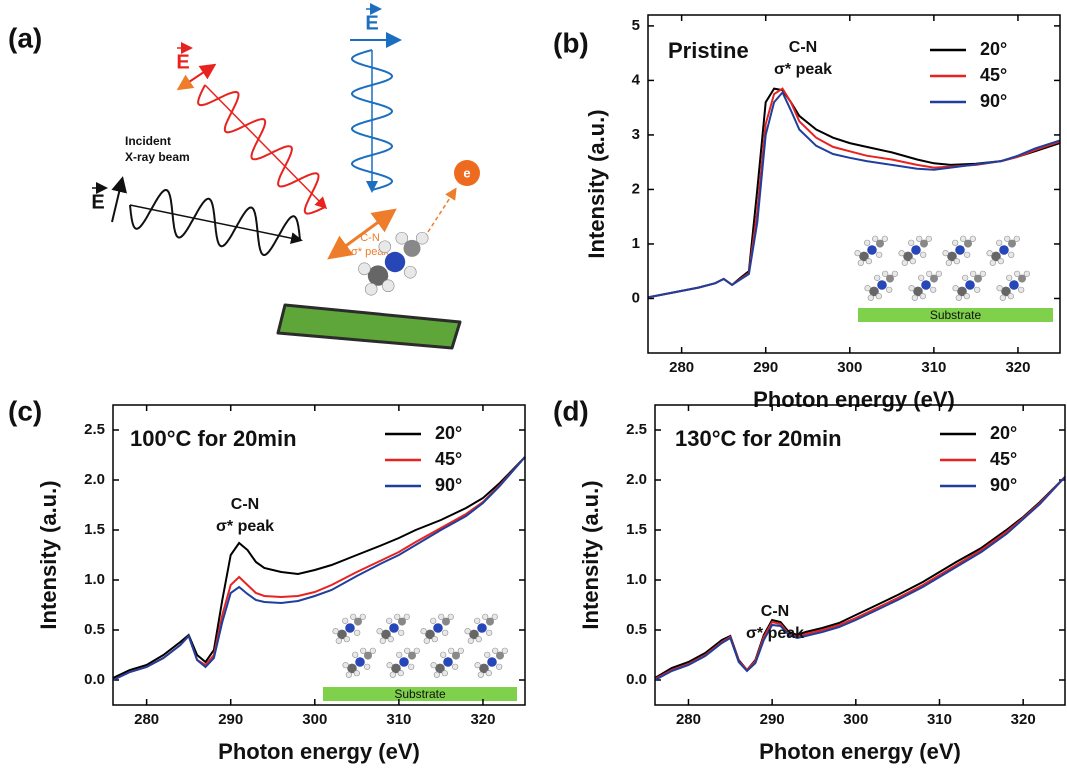 This screenshot has width=1067, height=769. I want to click on field-label: E, so click(97, 202).